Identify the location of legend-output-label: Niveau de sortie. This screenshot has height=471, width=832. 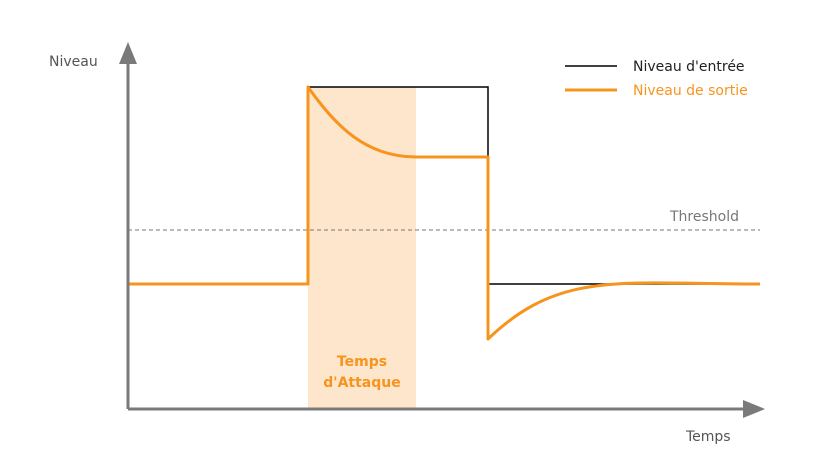
(690, 91).